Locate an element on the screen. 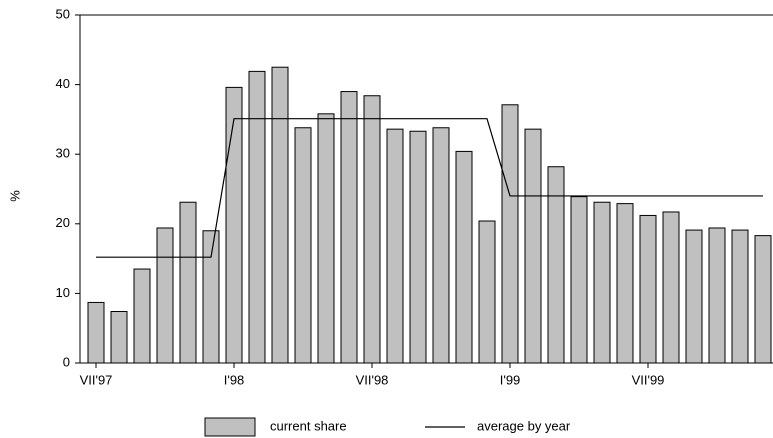 The image size is (773, 438). x-tick-label: VII'98 is located at coordinates (372, 379).